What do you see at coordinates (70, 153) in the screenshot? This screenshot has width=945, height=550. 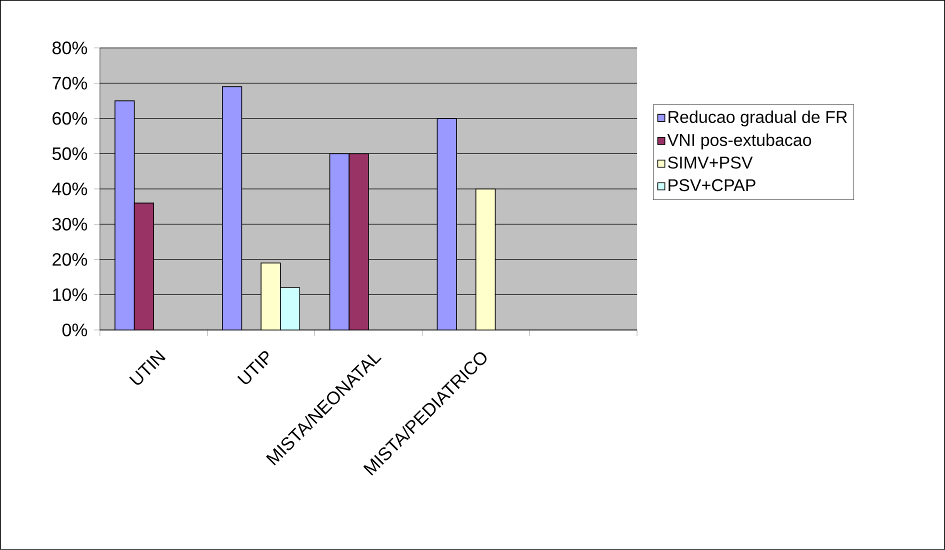 I see `y-tick-label: 50%` at bounding box center [70, 153].